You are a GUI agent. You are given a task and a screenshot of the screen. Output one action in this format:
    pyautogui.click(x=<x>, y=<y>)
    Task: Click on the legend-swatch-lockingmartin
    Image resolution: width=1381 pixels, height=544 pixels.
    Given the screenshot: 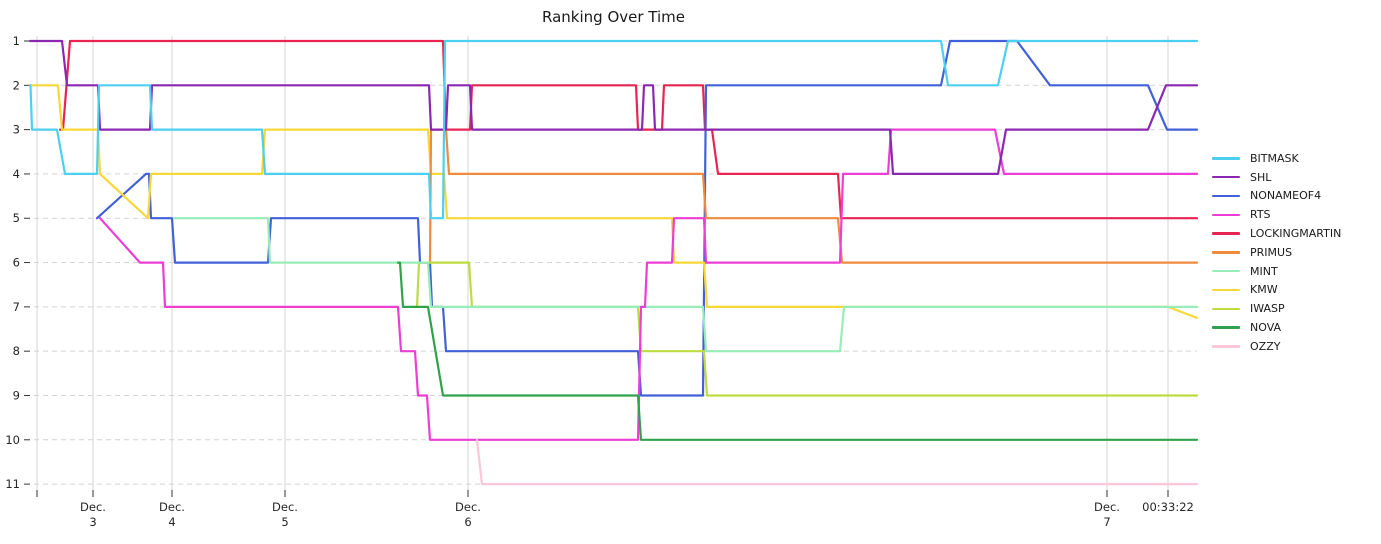 What is the action you would take?
    pyautogui.click(x=1226, y=233)
    